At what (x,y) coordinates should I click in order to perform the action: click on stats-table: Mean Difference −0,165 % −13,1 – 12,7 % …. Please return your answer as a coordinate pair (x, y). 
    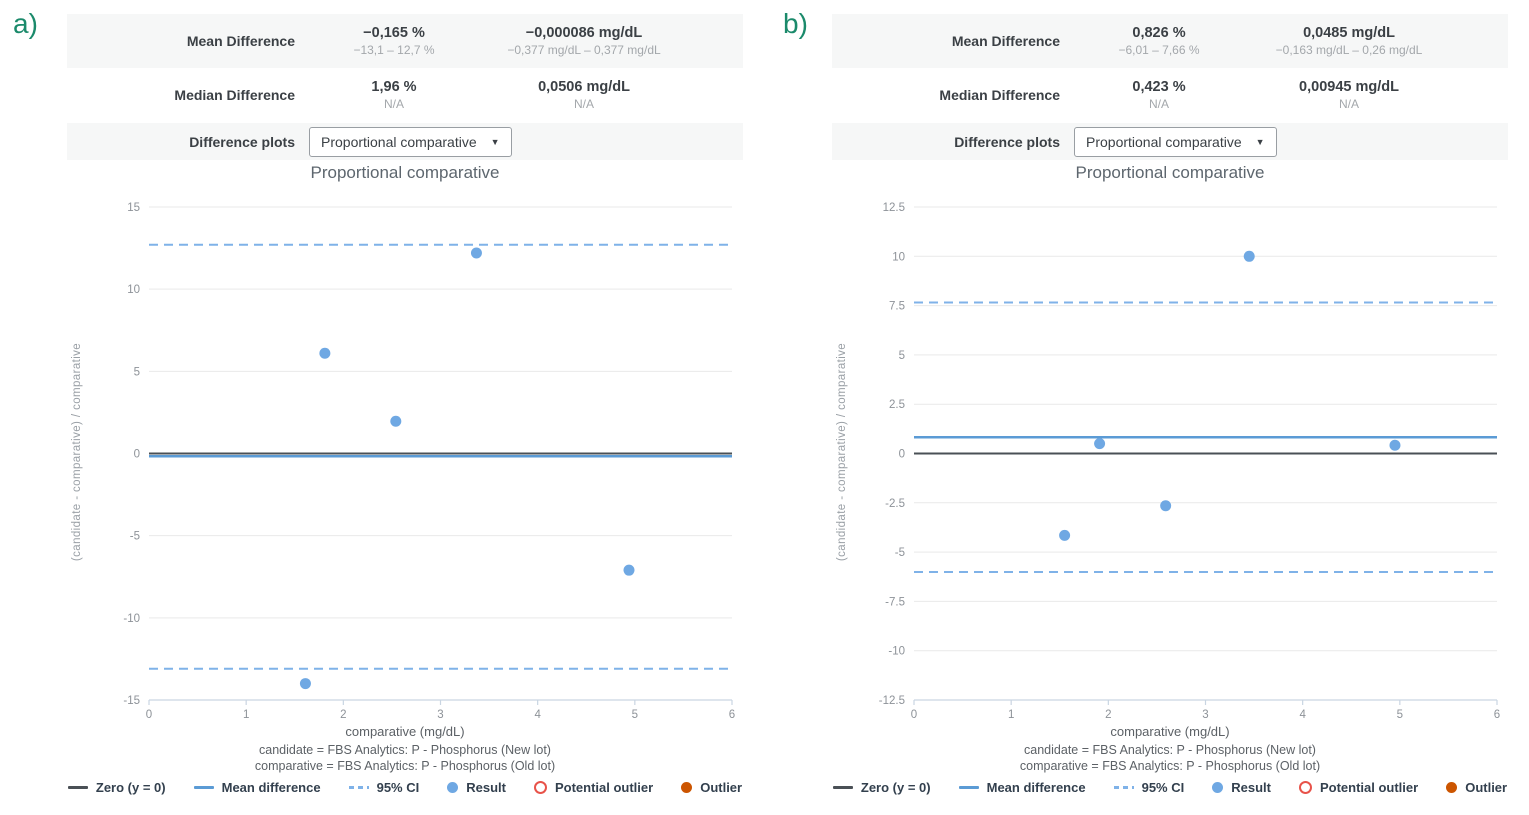
    Looking at the image, I should click on (405, 87).